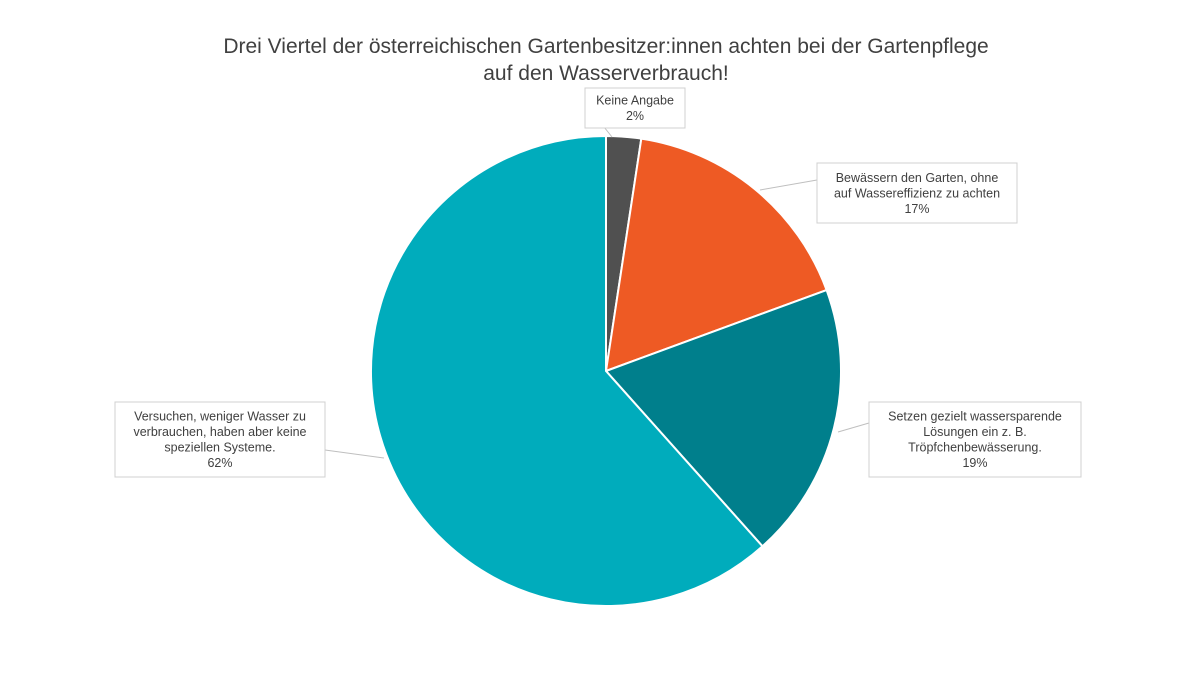  What do you see at coordinates (219, 432) in the screenshot?
I see `callout-label-line: verbrauchen, haben aber keine` at bounding box center [219, 432].